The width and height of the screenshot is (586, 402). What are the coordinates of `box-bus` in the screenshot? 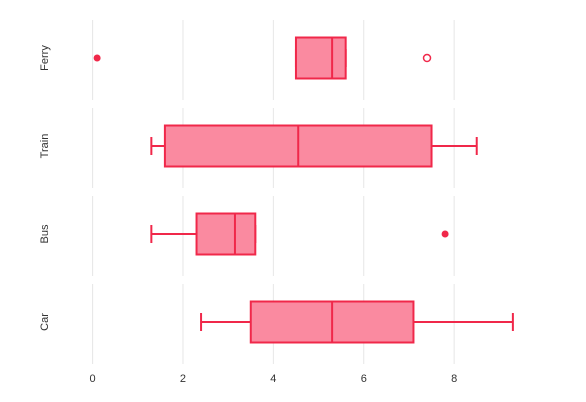 It's located at (299, 234).